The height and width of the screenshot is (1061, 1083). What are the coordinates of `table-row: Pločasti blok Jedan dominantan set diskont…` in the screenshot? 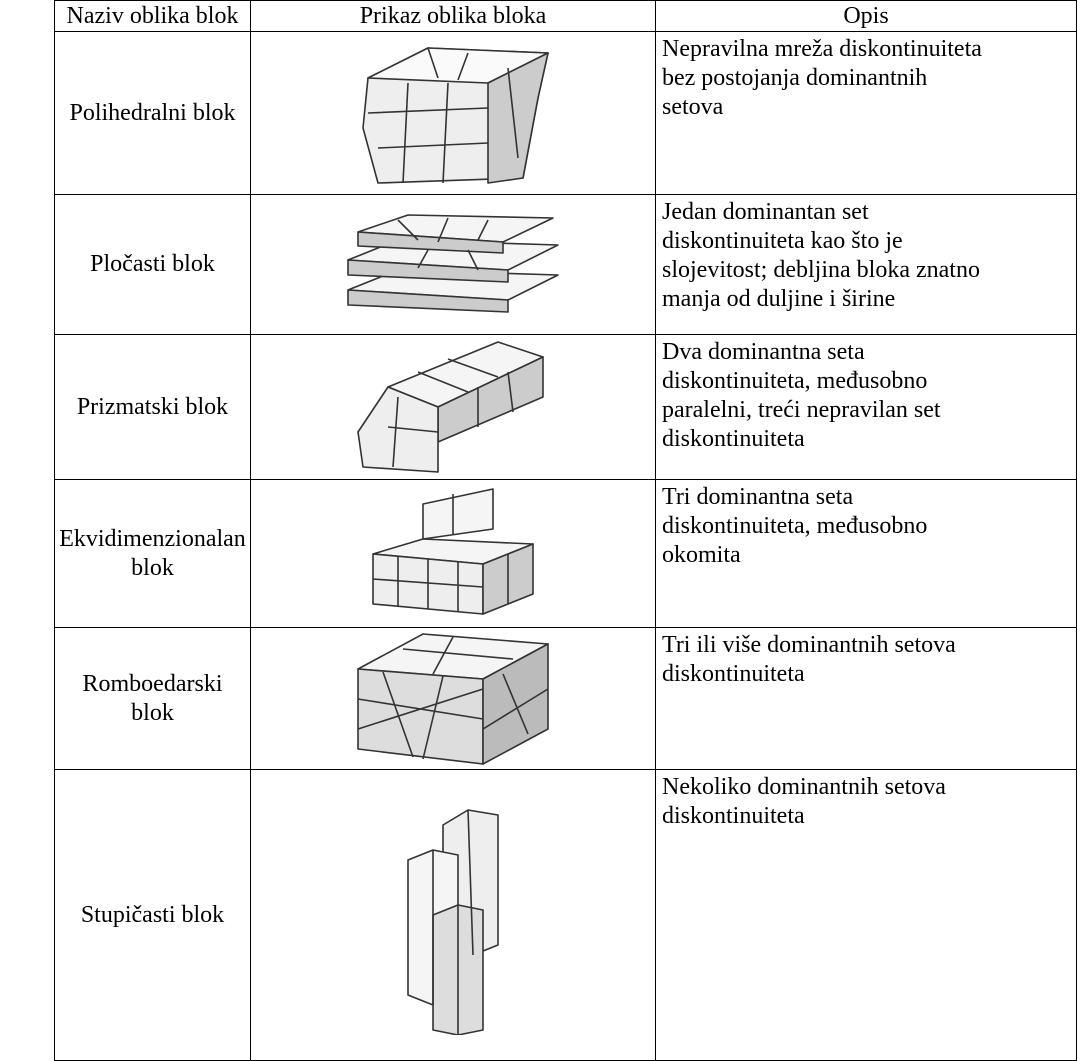 It's located at (565, 264).